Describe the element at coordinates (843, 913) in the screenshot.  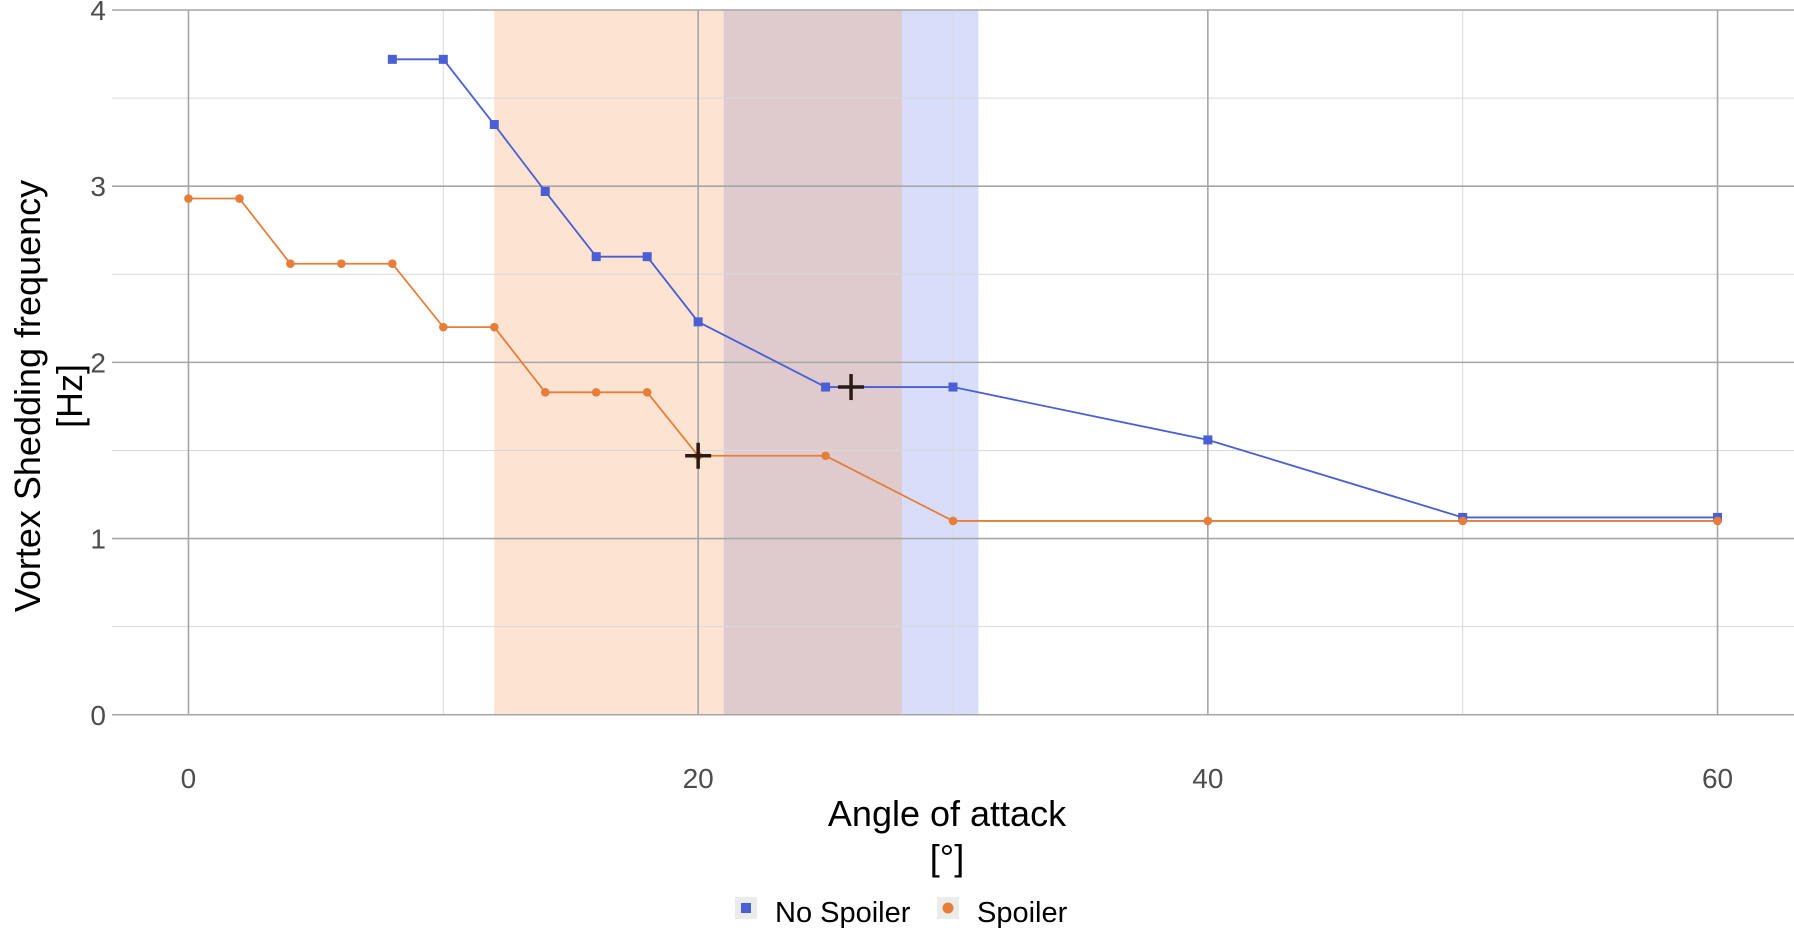
I see `legend-label-no-spoiler: No Spoiler` at that location.